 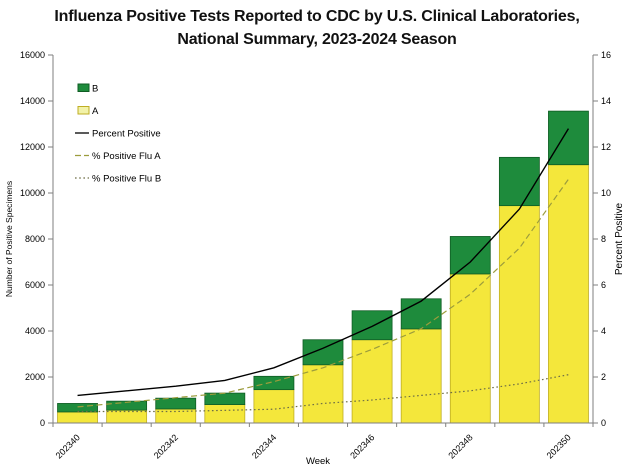 What do you see at coordinates (460, 446) in the screenshot?
I see `x-tick-label: 202348` at bounding box center [460, 446].